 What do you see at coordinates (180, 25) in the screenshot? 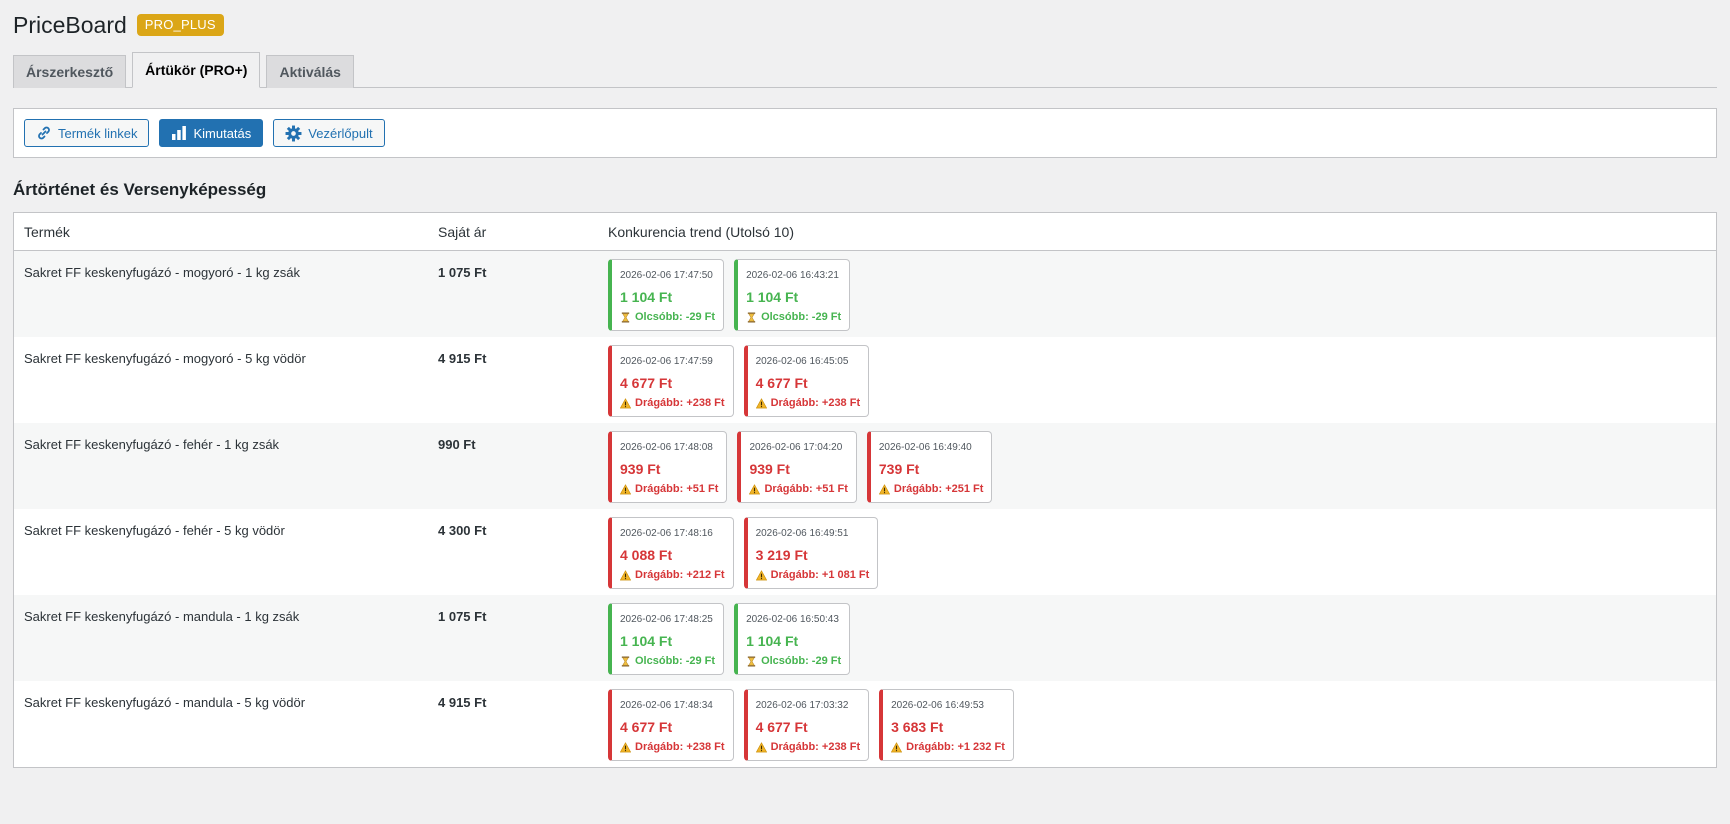
I see `plan-badge: PRO_PLUS` at bounding box center [180, 25].